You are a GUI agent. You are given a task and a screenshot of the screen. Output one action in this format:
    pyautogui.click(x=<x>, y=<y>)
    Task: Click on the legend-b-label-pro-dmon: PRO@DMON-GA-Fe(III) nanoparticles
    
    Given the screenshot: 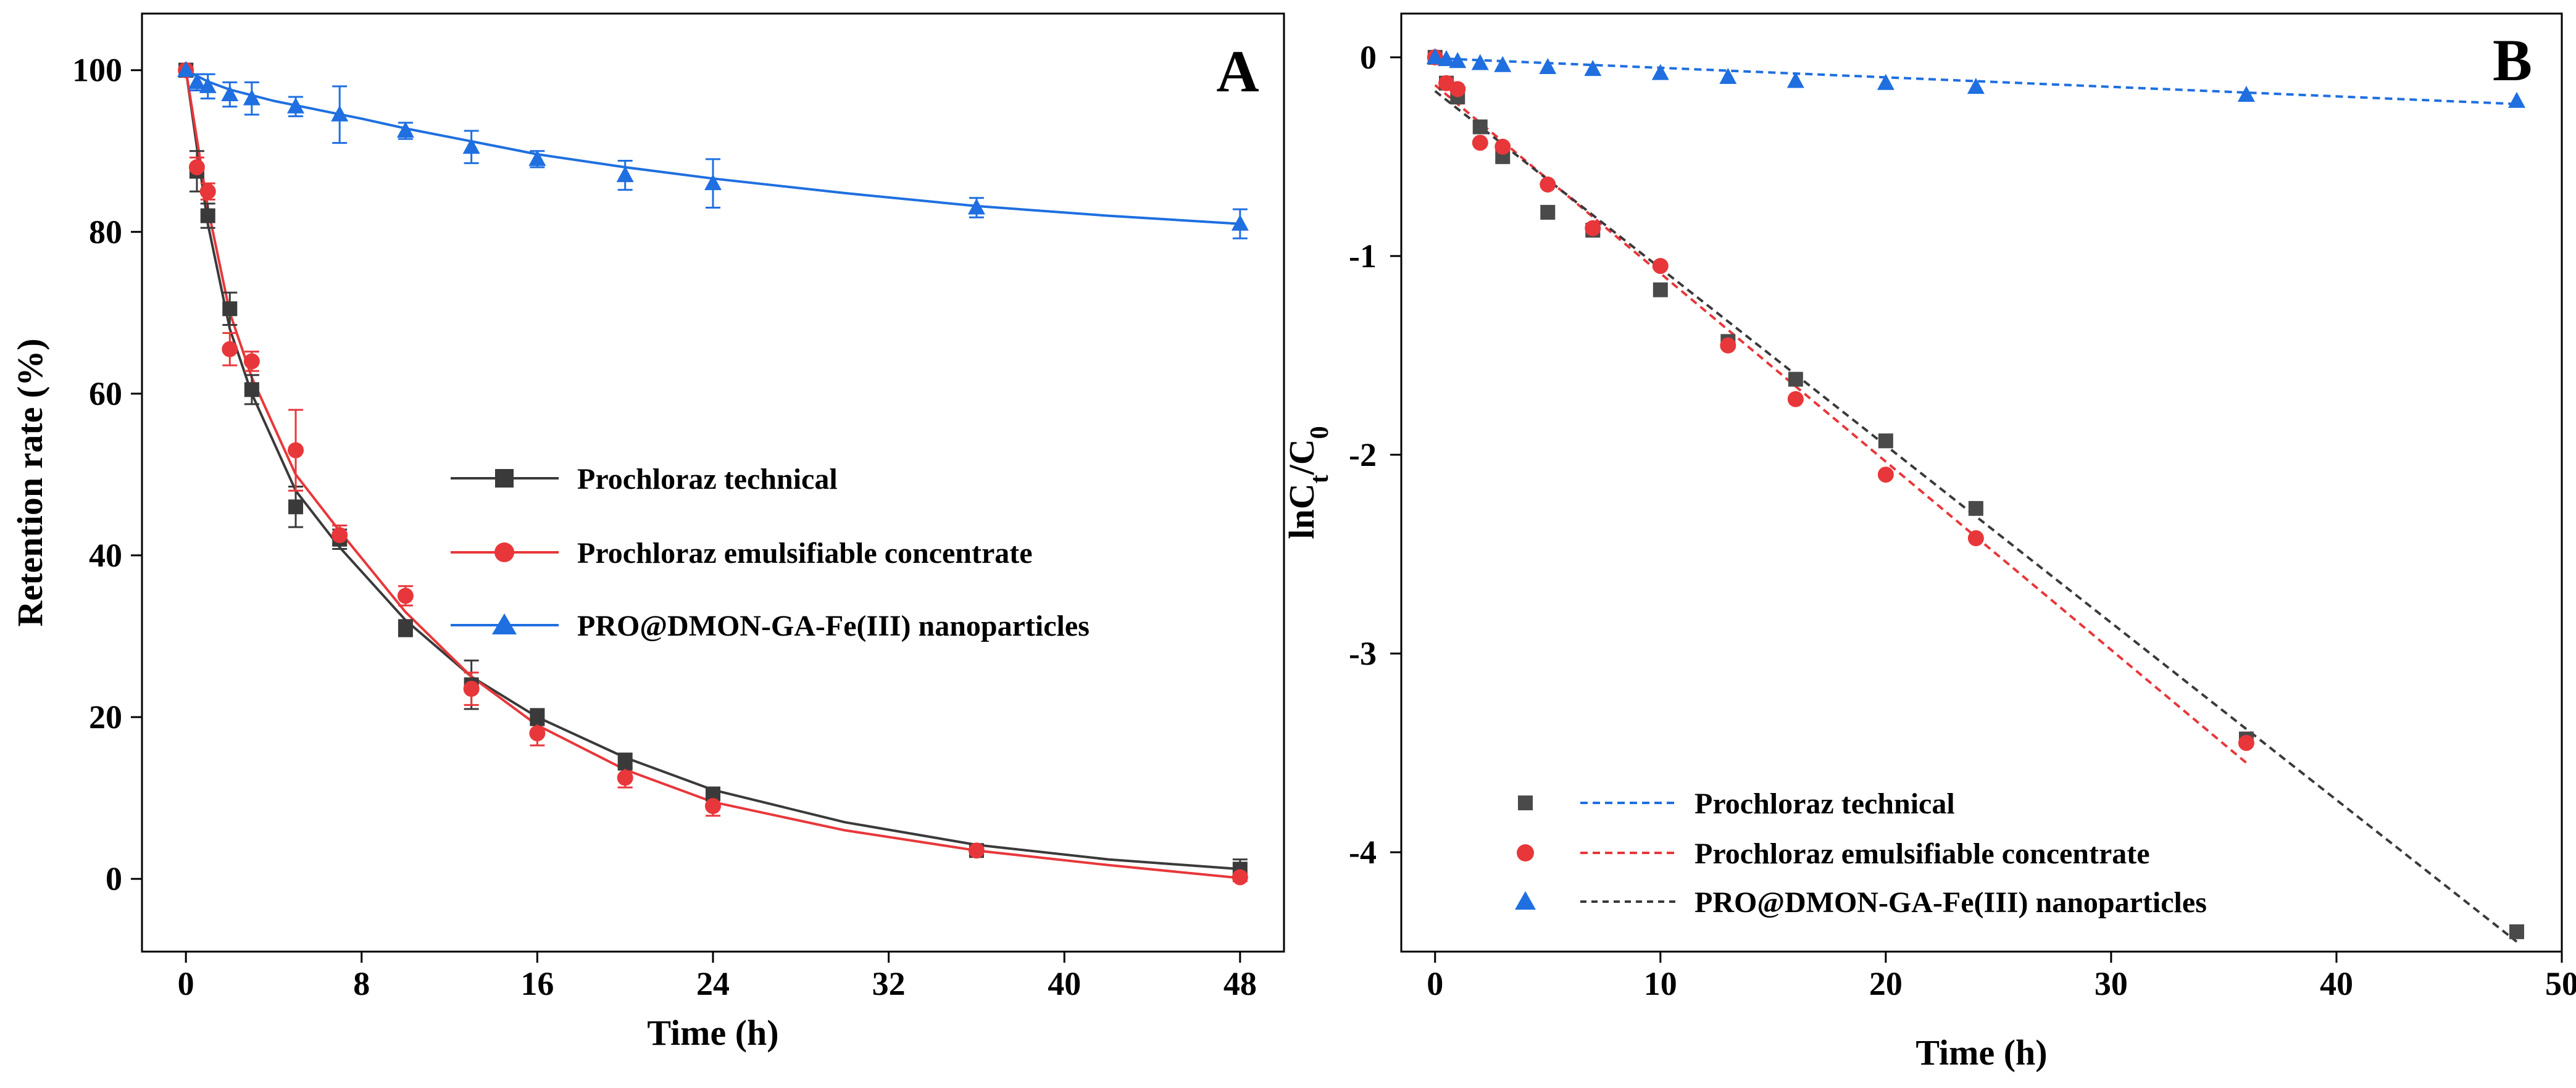 What is the action you would take?
    pyautogui.click(x=1950, y=902)
    